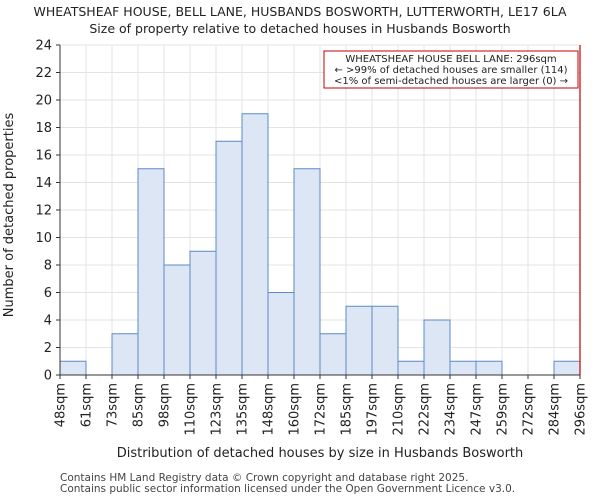 The height and width of the screenshot is (500, 600). What do you see at coordinates (48, 348) in the screenshot?
I see `y-tick-label: 2` at bounding box center [48, 348].